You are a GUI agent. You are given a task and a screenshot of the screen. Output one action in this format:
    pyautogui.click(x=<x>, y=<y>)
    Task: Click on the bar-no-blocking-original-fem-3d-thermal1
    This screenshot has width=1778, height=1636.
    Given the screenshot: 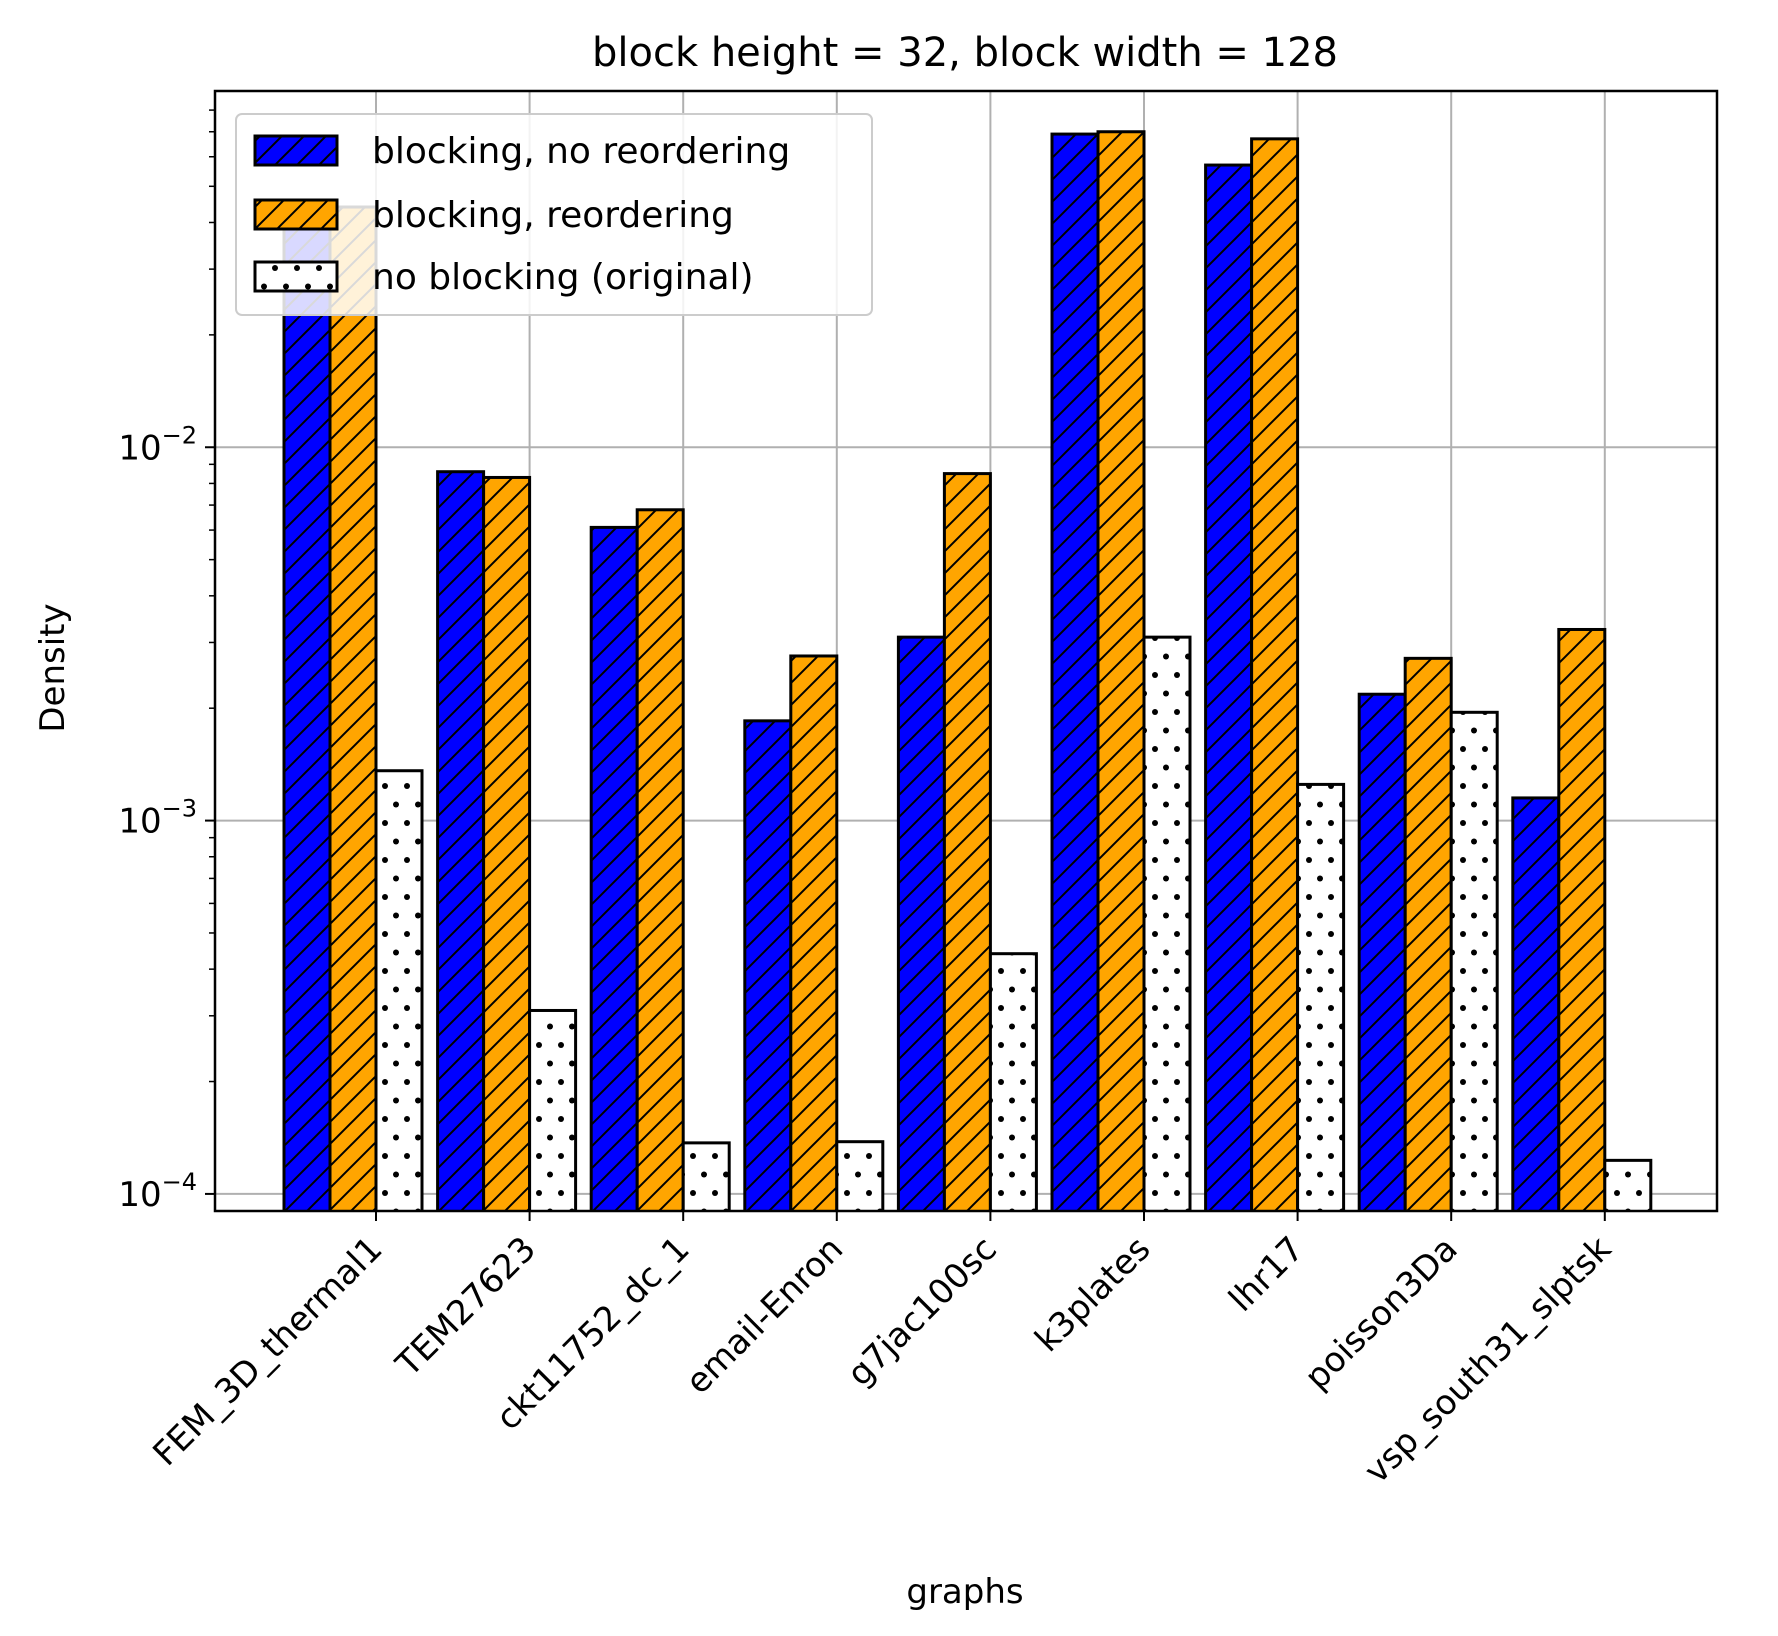 What is the action you would take?
    pyautogui.click(x=399, y=1001)
    